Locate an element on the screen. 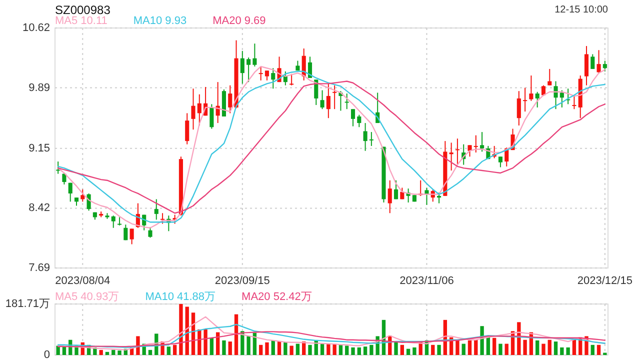  text: MA20 9.69 is located at coordinates (239, 21).